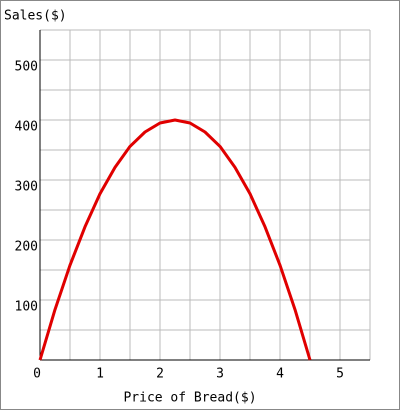 Image resolution: width=400 pixels, height=410 pixels. Describe the element at coordinates (26, 307) in the screenshot. I see `y-tick-label: 100` at that location.